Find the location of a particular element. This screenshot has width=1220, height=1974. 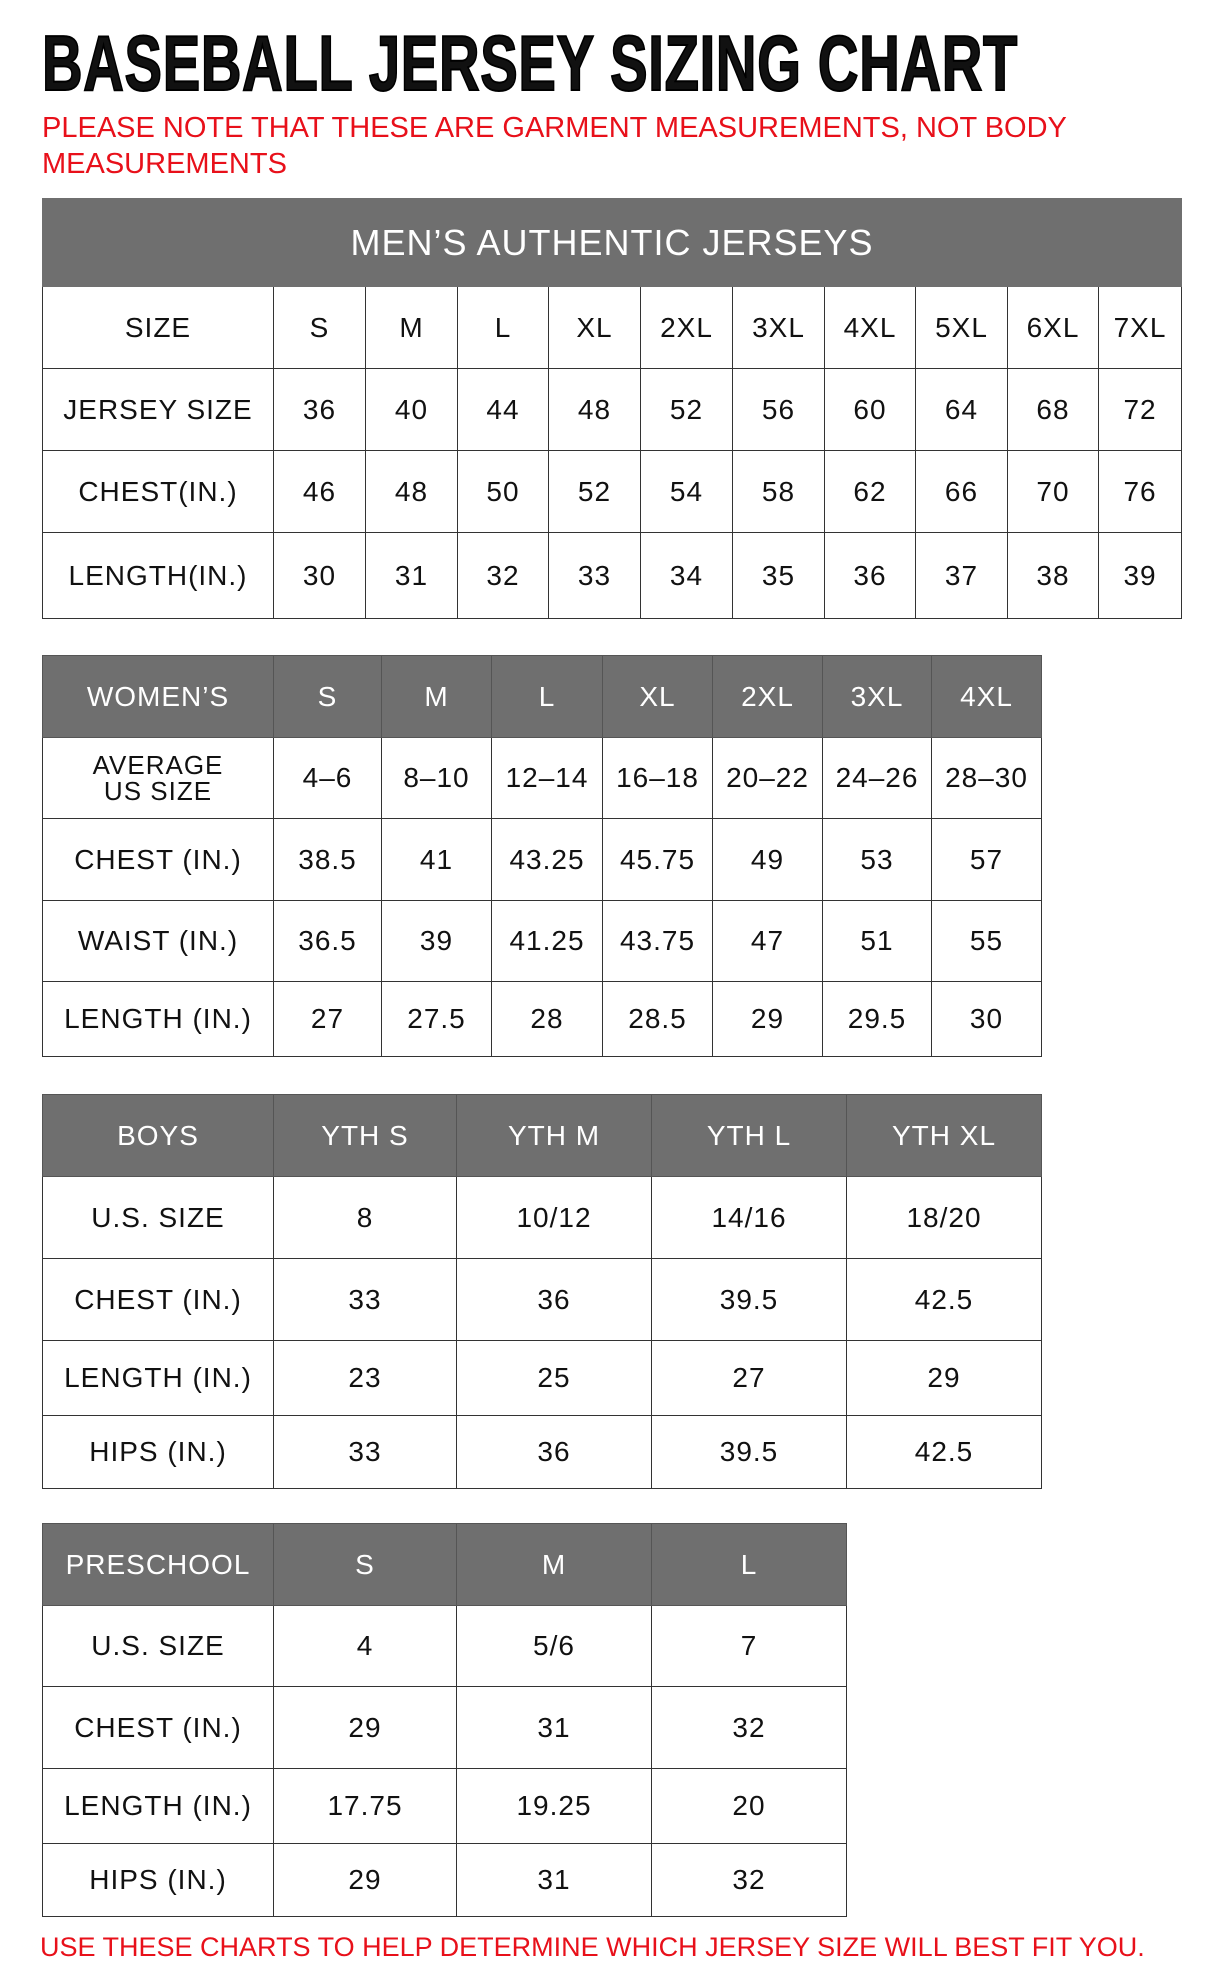

value-cell: 4–6 is located at coordinates (327, 778).